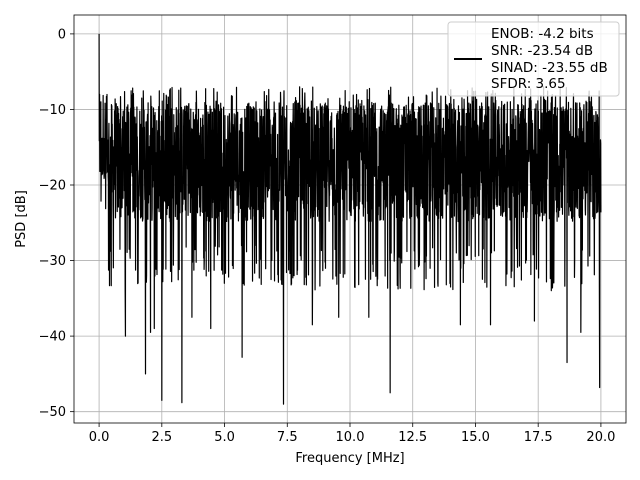  Describe the element at coordinates (350, 437) in the screenshot. I see `x-tick-label: 10.0` at that location.